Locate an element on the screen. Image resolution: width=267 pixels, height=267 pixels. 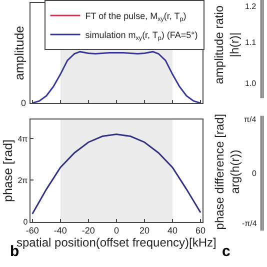
text: c is located at coordinates (226, 251).